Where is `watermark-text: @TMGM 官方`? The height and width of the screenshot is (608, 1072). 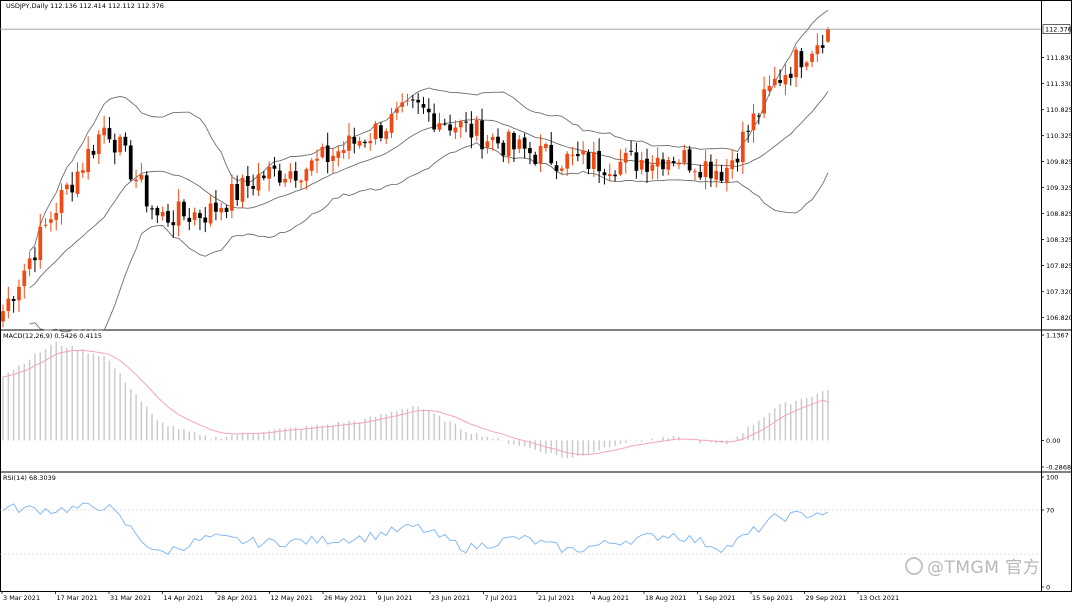 watermark-text: @TMGM 官方 is located at coordinates (984, 568).